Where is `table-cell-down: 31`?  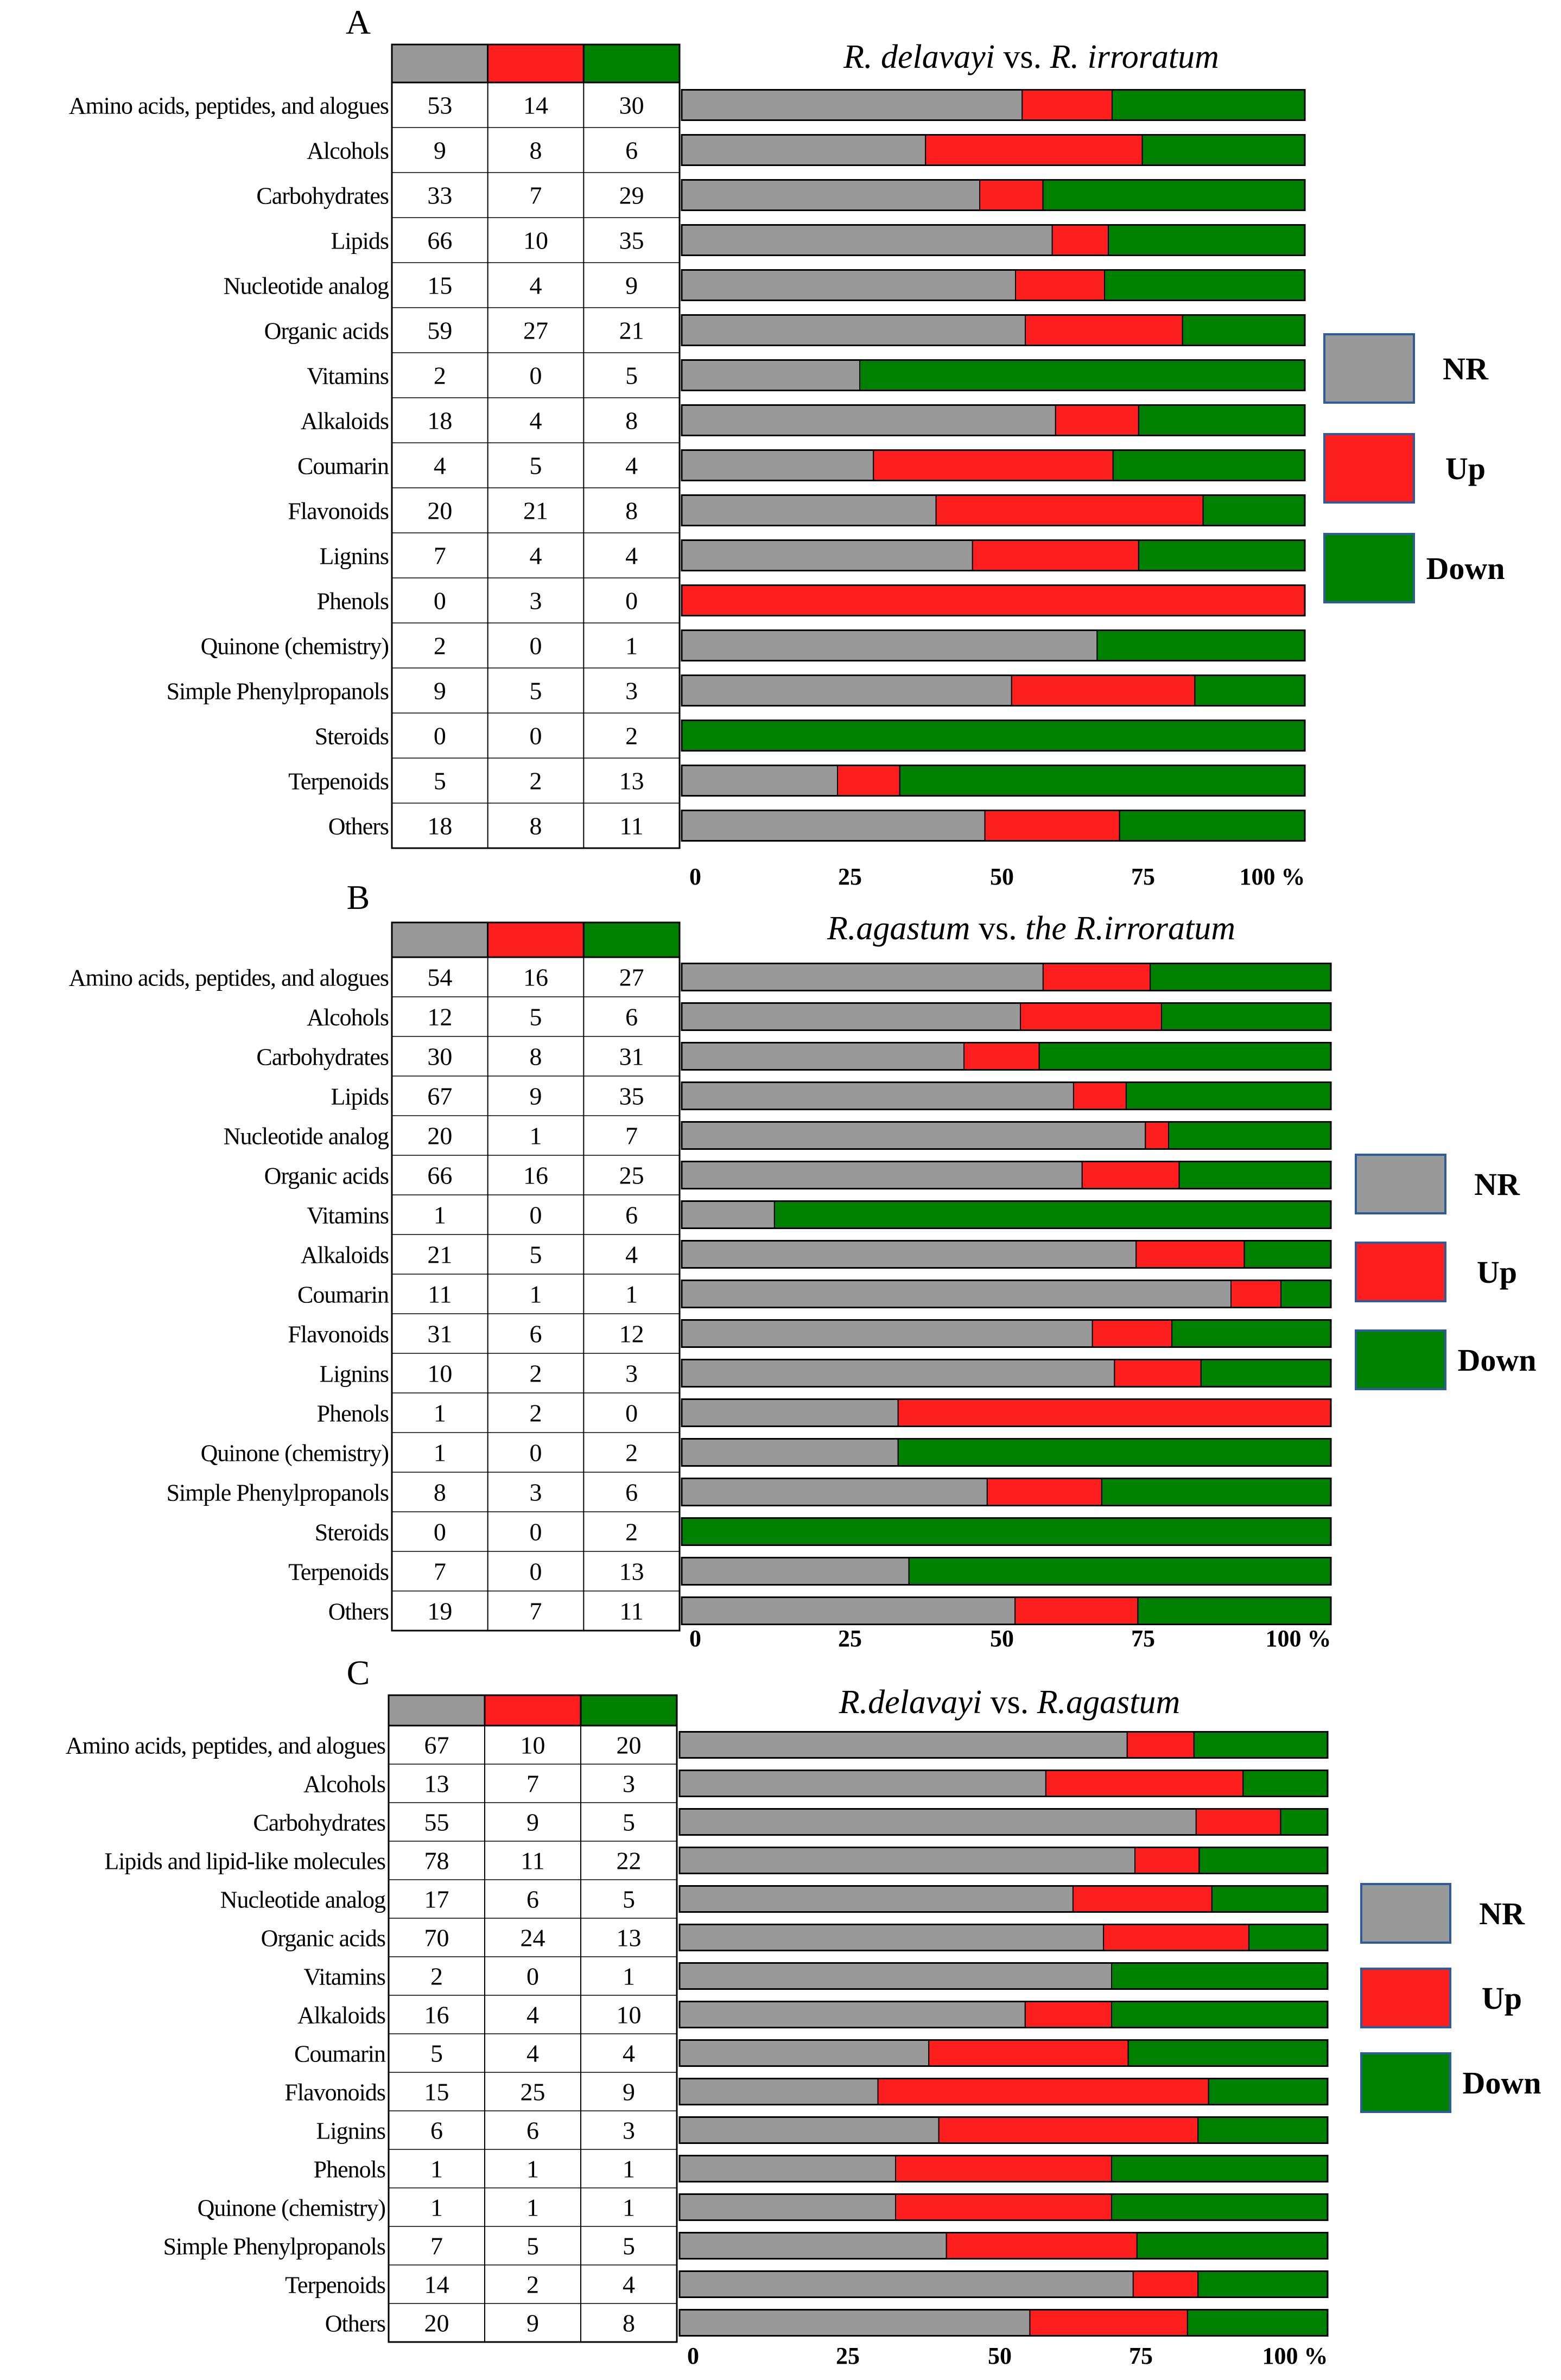
table-cell-down: 31 is located at coordinates (631, 1057).